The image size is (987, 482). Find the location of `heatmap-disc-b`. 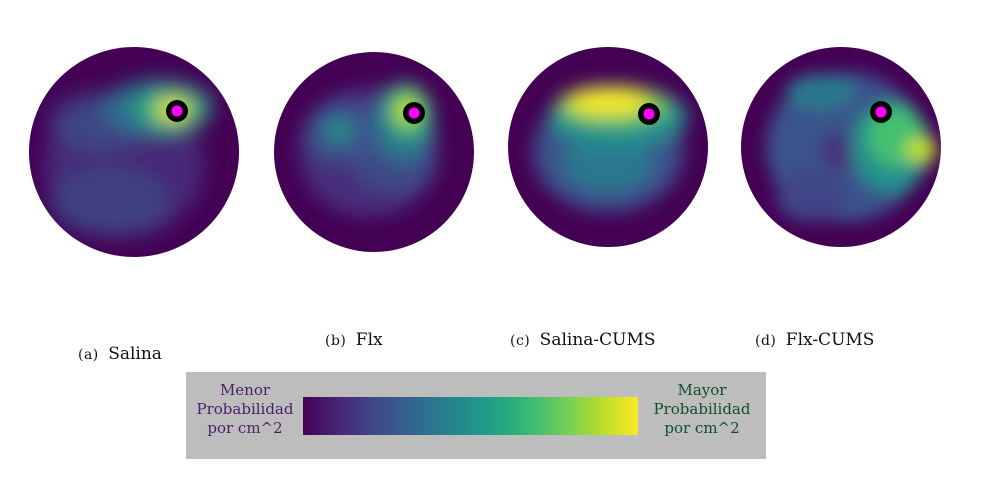

heatmap-disc-b is located at coordinates (374, 152).